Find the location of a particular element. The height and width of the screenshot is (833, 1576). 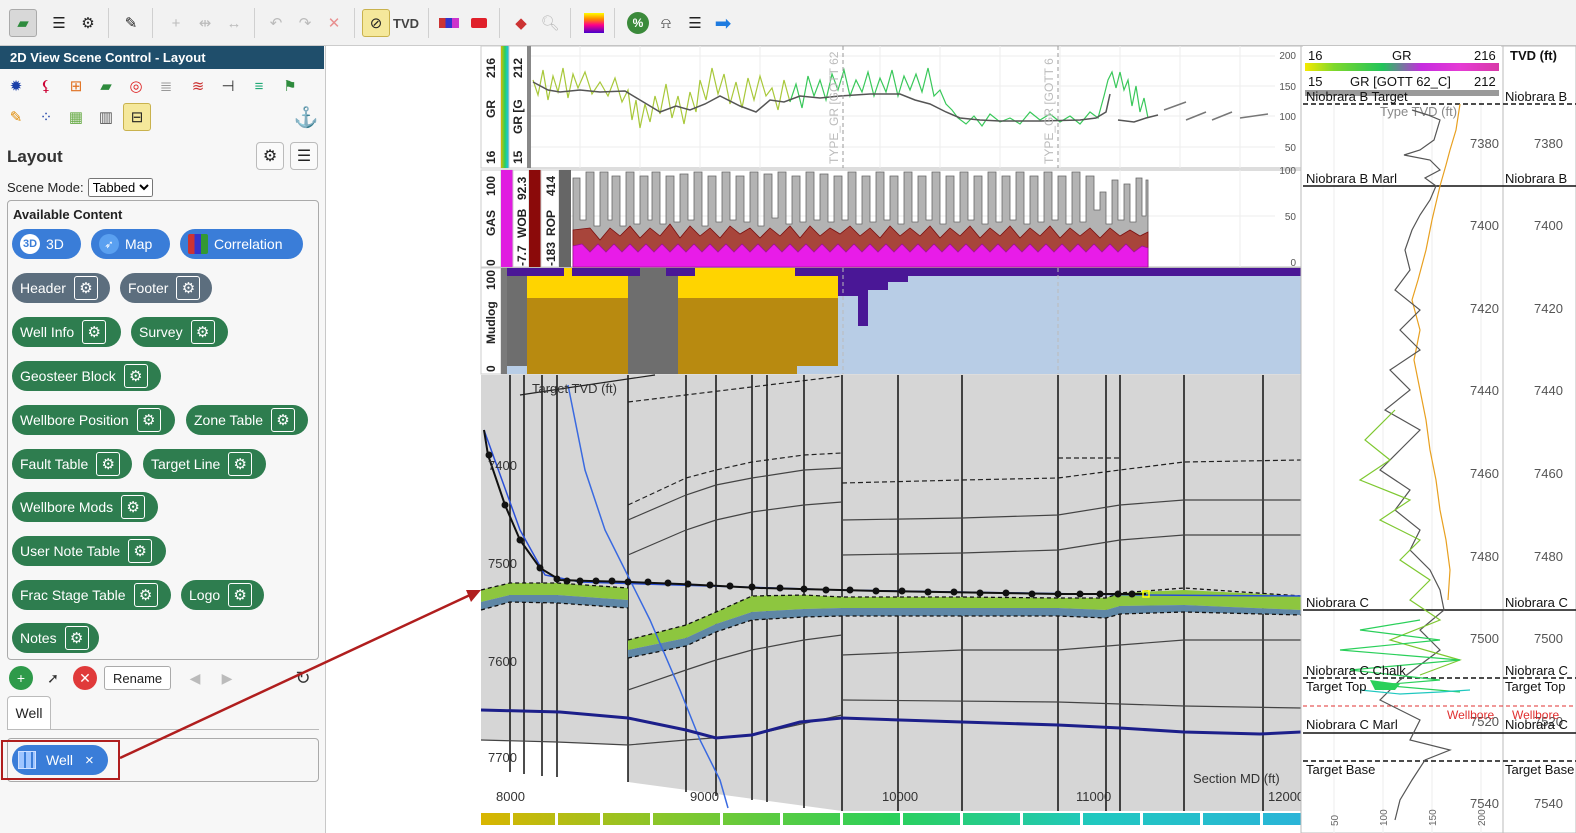

chip-footer: Footer ⚙ is located at coordinates (166, 288).